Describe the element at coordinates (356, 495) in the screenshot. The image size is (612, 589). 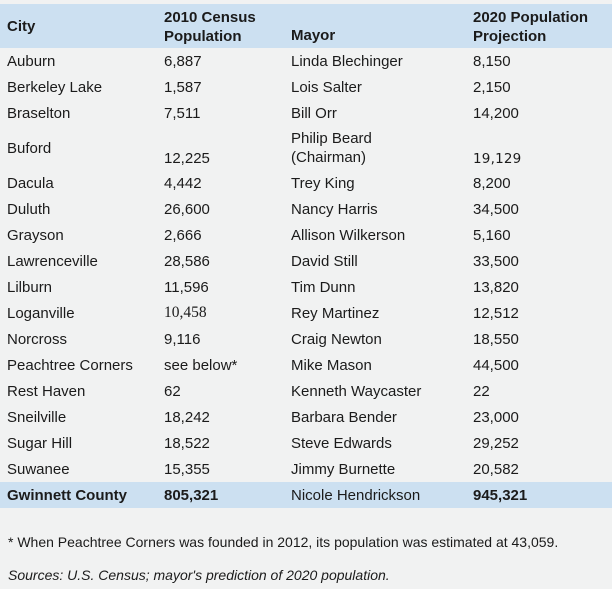
I see `mayor-cell: Nicole Hendrickson` at that location.